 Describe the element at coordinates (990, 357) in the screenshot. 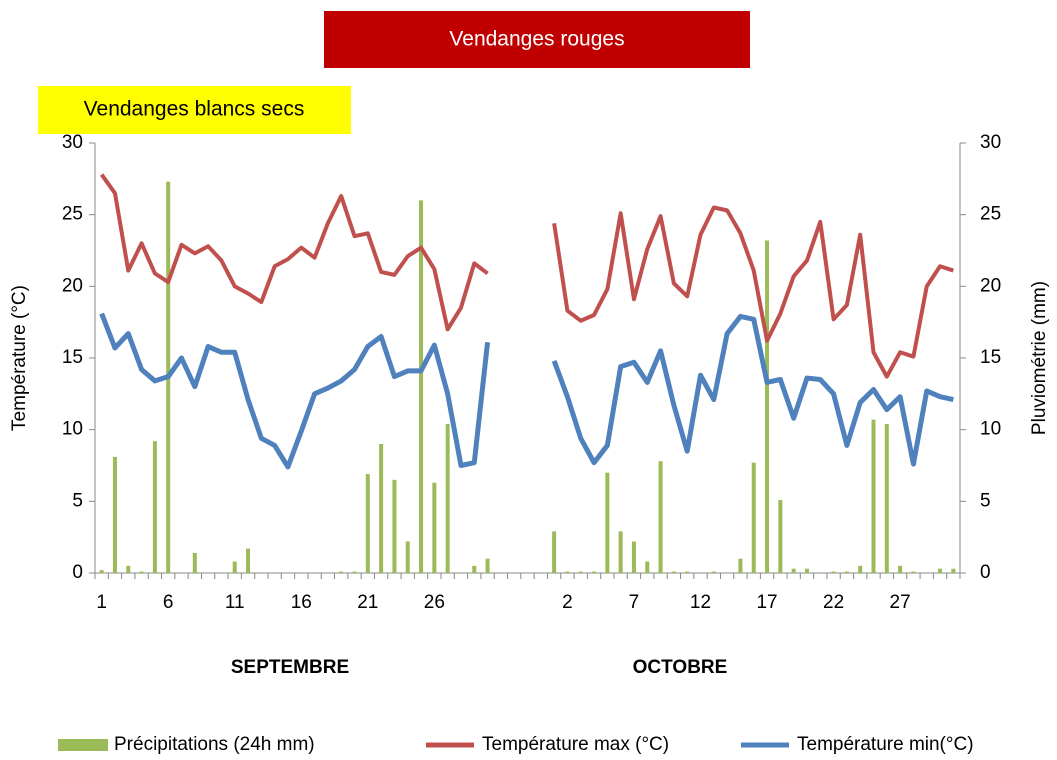

I see `y2-tick-label: 15` at that location.